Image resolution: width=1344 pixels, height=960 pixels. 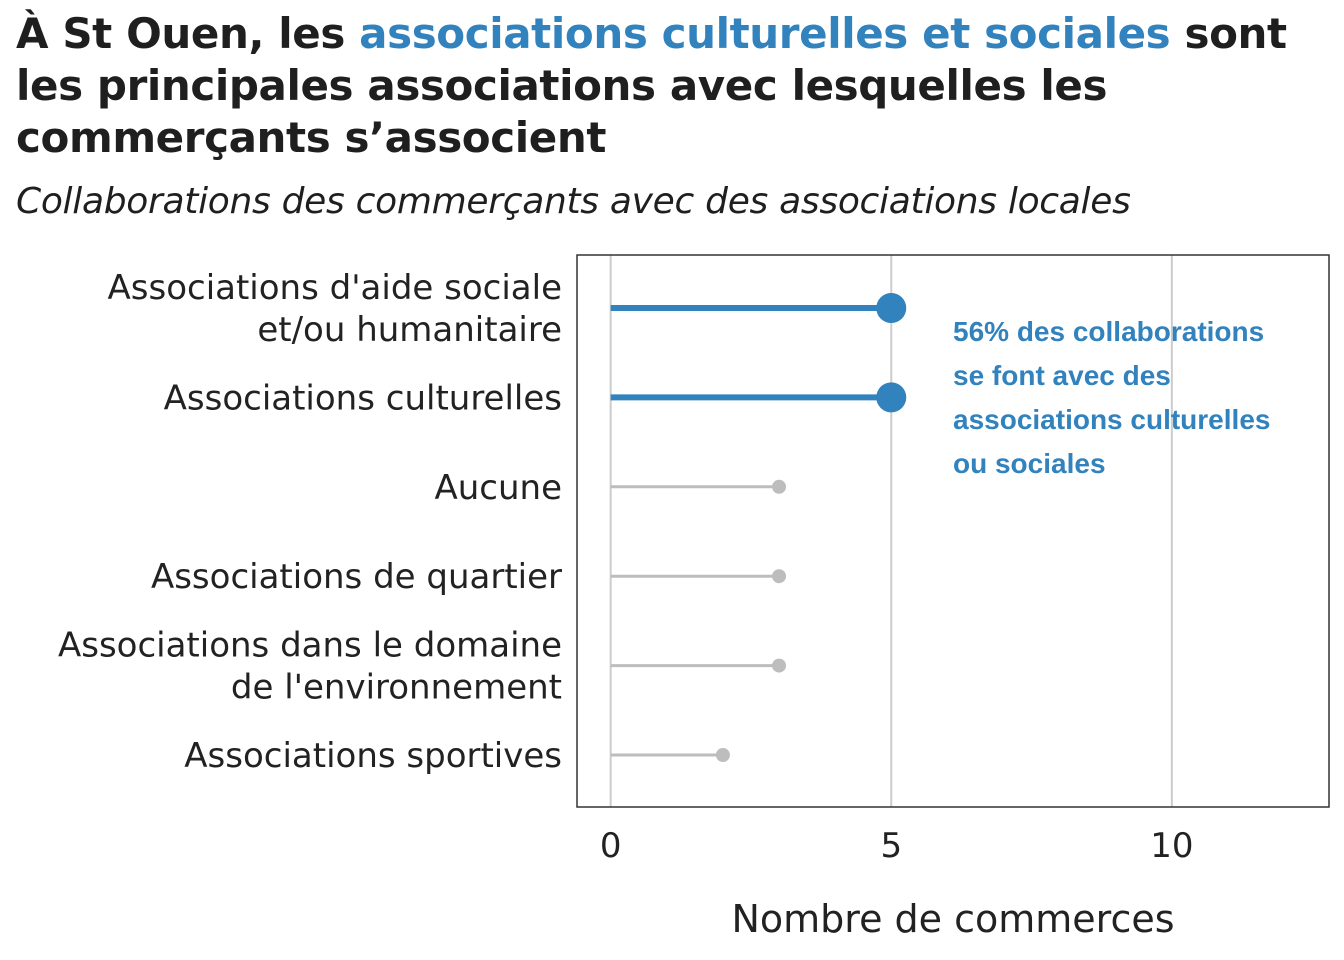 I want to click on category-label-5: Associations sportives, so click(x=373, y=756).